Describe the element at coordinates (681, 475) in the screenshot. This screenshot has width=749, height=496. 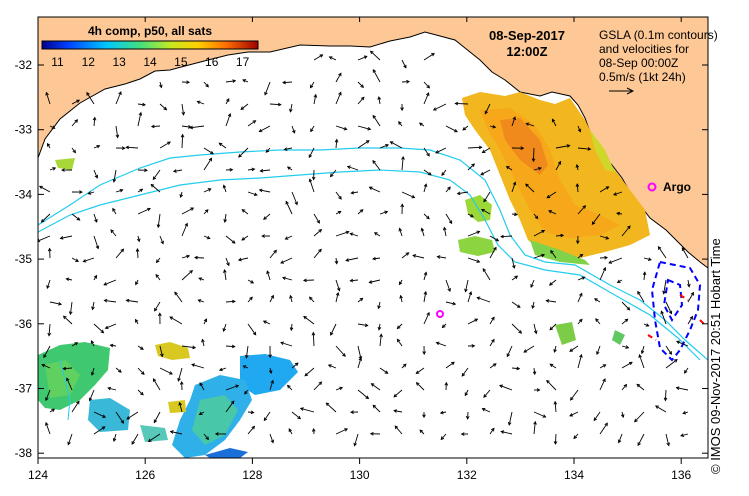
I see `x-tick-label: 136` at that location.